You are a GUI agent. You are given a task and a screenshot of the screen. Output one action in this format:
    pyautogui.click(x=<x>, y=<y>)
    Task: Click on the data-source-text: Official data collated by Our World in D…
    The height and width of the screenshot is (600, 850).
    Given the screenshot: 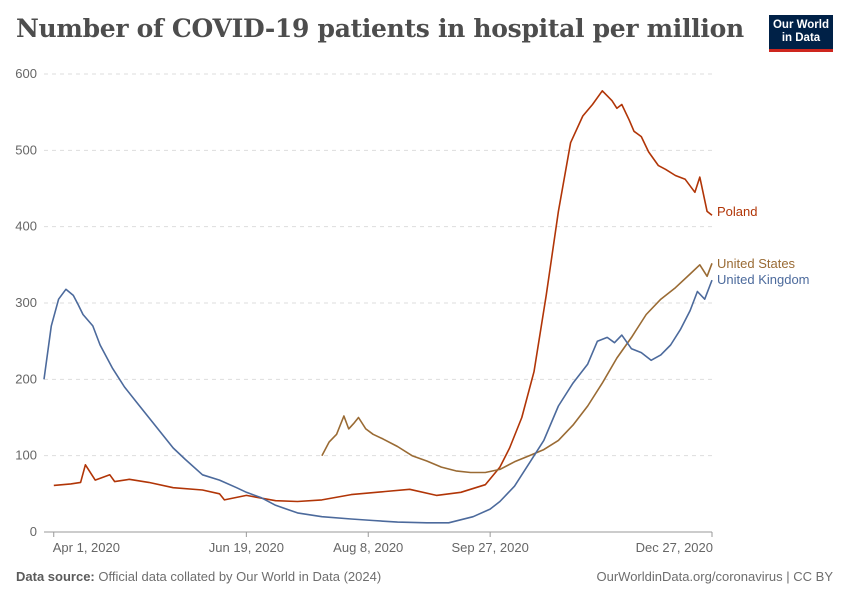 What is the action you would take?
    pyautogui.click(x=240, y=576)
    